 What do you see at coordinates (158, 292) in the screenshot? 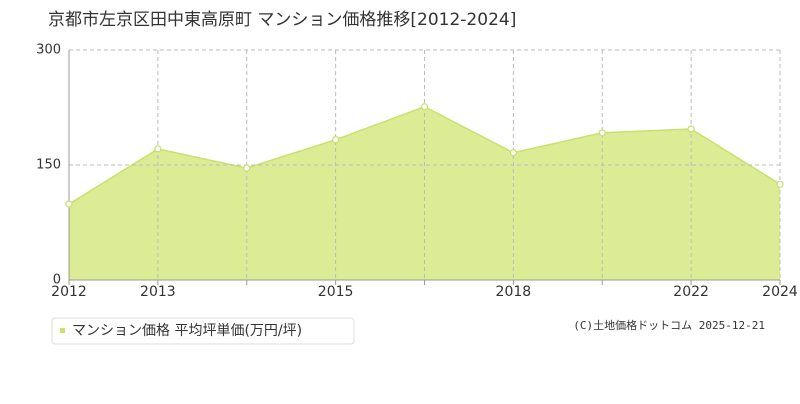
I see `x-tick-label: 2013` at bounding box center [158, 292].